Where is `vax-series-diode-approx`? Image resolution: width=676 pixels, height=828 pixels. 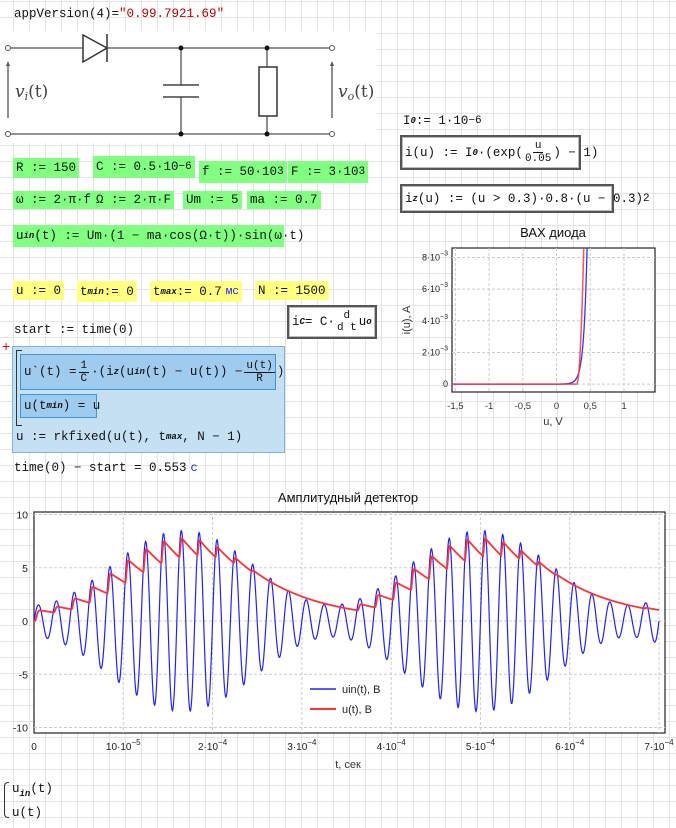 vax-series-diode-approx is located at coordinates (518, 316).